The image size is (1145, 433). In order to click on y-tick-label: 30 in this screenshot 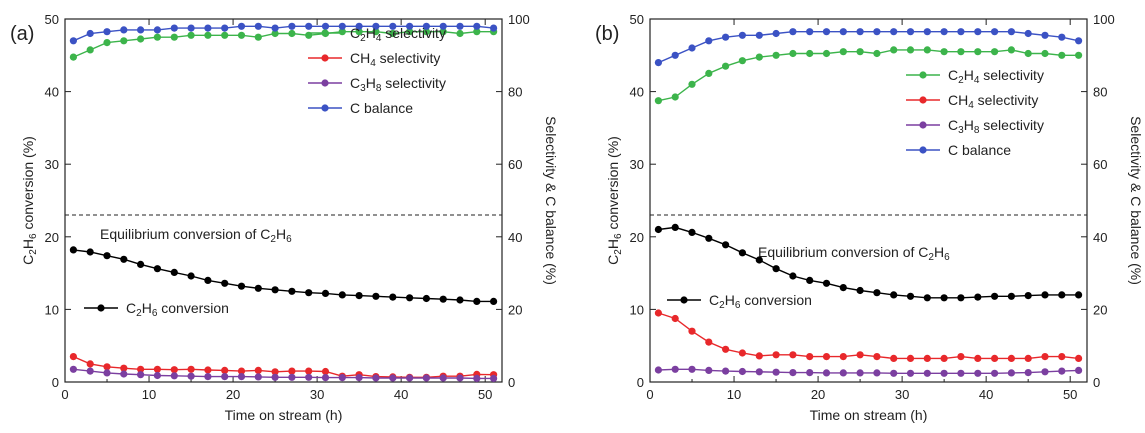, I will do `click(52, 164)`.